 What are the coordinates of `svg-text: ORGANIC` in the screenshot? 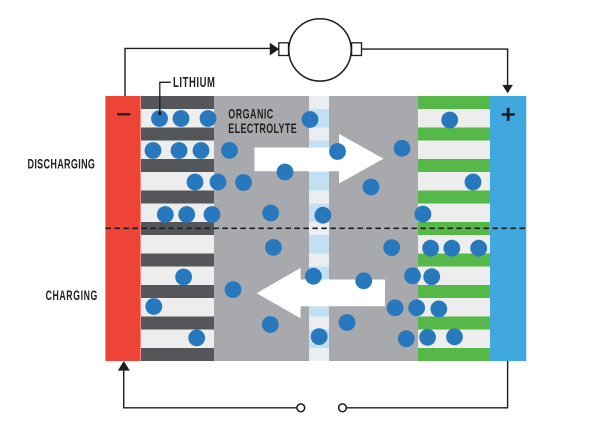 It's located at (250, 113).